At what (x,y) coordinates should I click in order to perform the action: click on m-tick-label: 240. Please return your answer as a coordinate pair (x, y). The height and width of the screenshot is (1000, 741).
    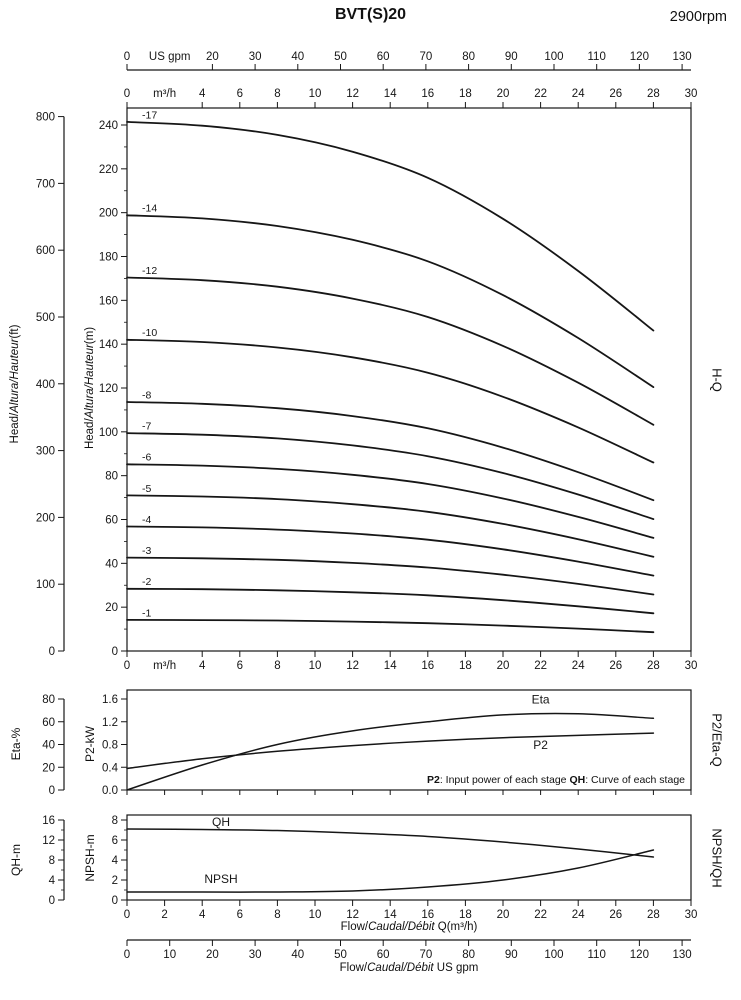
    Looking at the image, I should click on (108, 126).